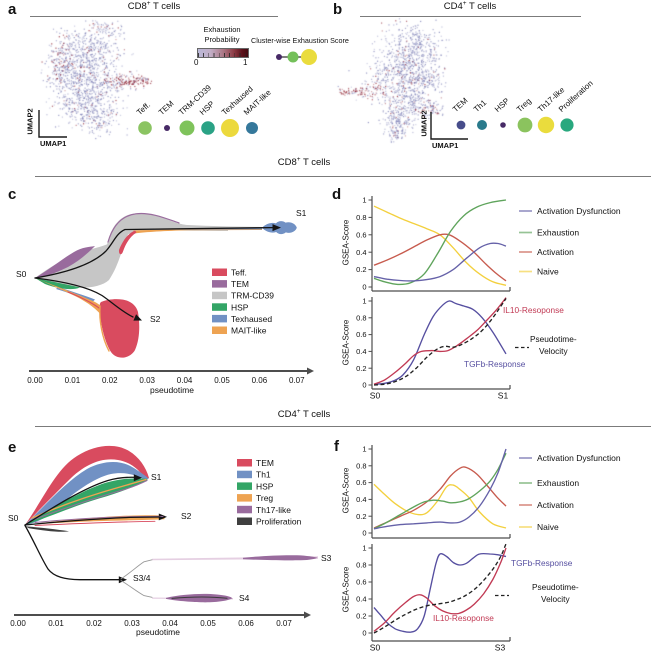 The image size is (656, 657). Describe the element at coordinates (30, 121) in the screenshot. I see `umap2-label-a: UMAP2` at that location.